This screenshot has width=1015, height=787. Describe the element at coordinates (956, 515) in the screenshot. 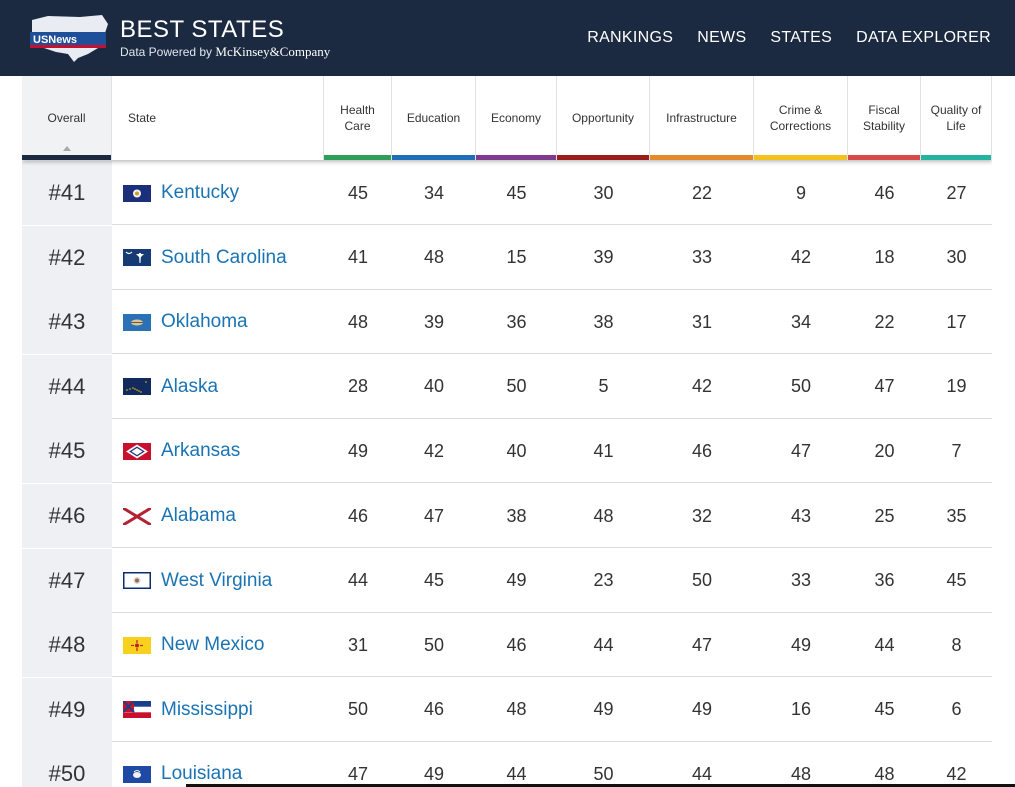

I see `category-rank-cell: 35` at that location.